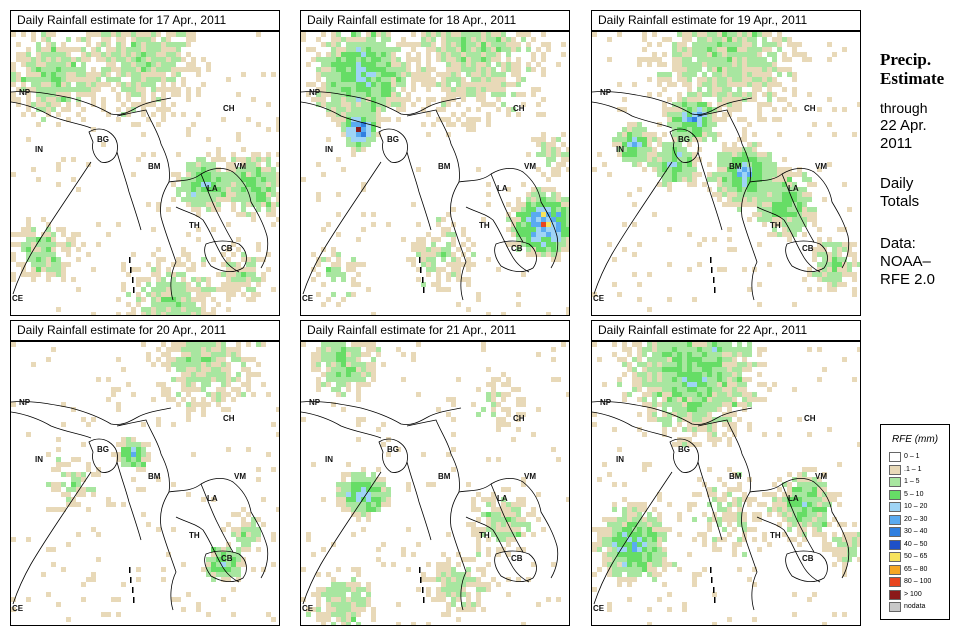  I want to click on legend-label: 5 – 10, so click(914, 494).